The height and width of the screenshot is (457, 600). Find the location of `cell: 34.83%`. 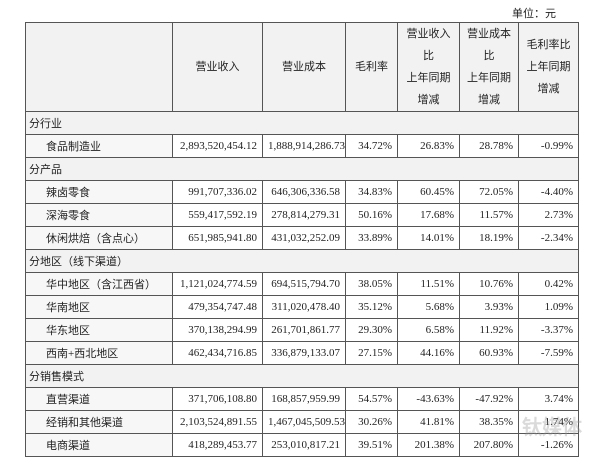

cell: 34.83% is located at coordinates (371, 192).